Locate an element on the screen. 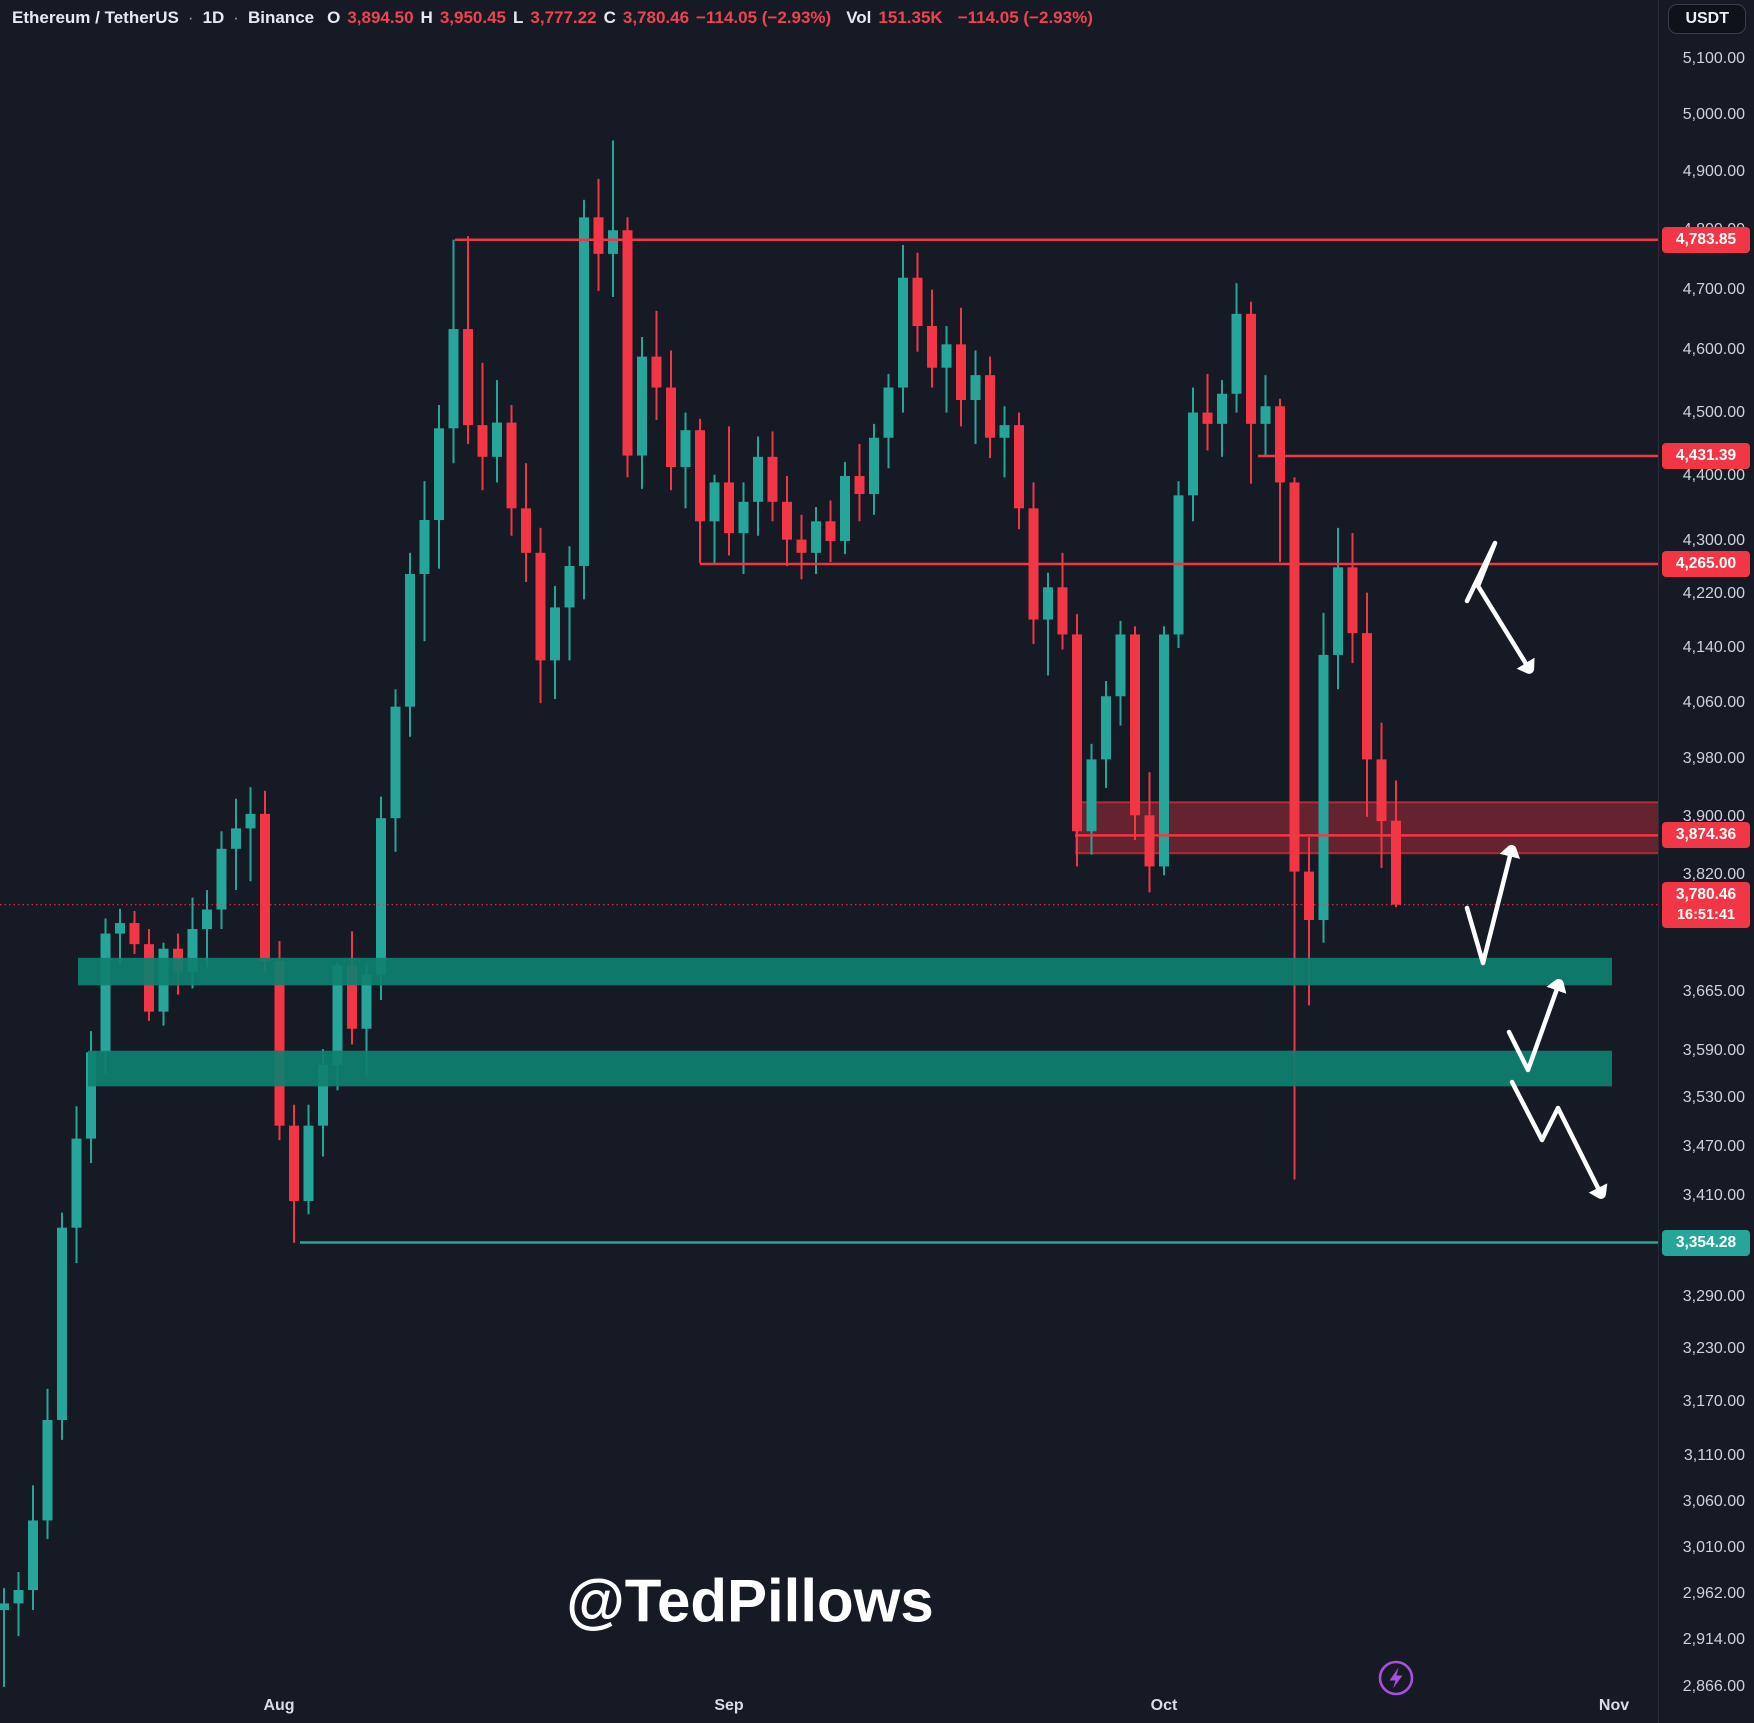  currency-toggle-button: USDT is located at coordinates (1707, 19).